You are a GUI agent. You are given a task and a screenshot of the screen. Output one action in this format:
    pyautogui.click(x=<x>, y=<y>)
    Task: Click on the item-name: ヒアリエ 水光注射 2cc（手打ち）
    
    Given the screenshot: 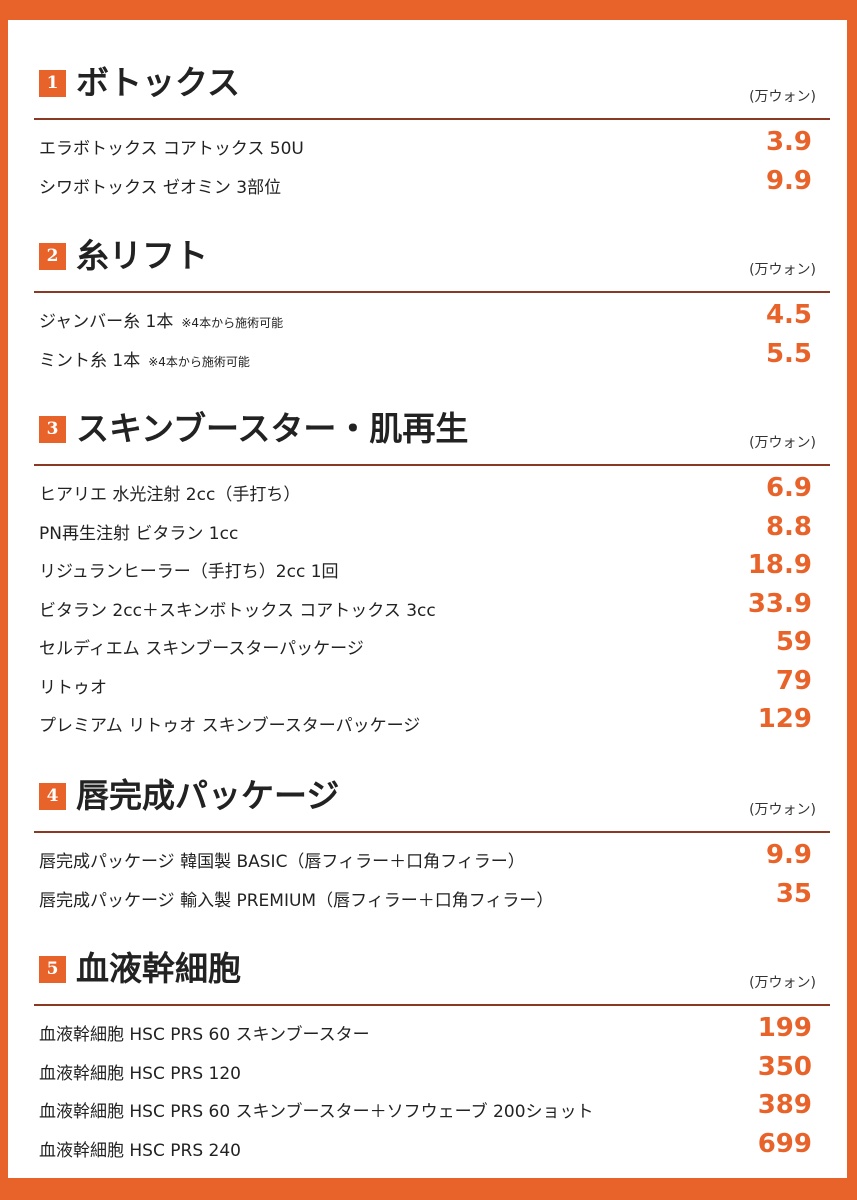 What is the action you would take?
    pyautogui.click(x=170, y=495)
    